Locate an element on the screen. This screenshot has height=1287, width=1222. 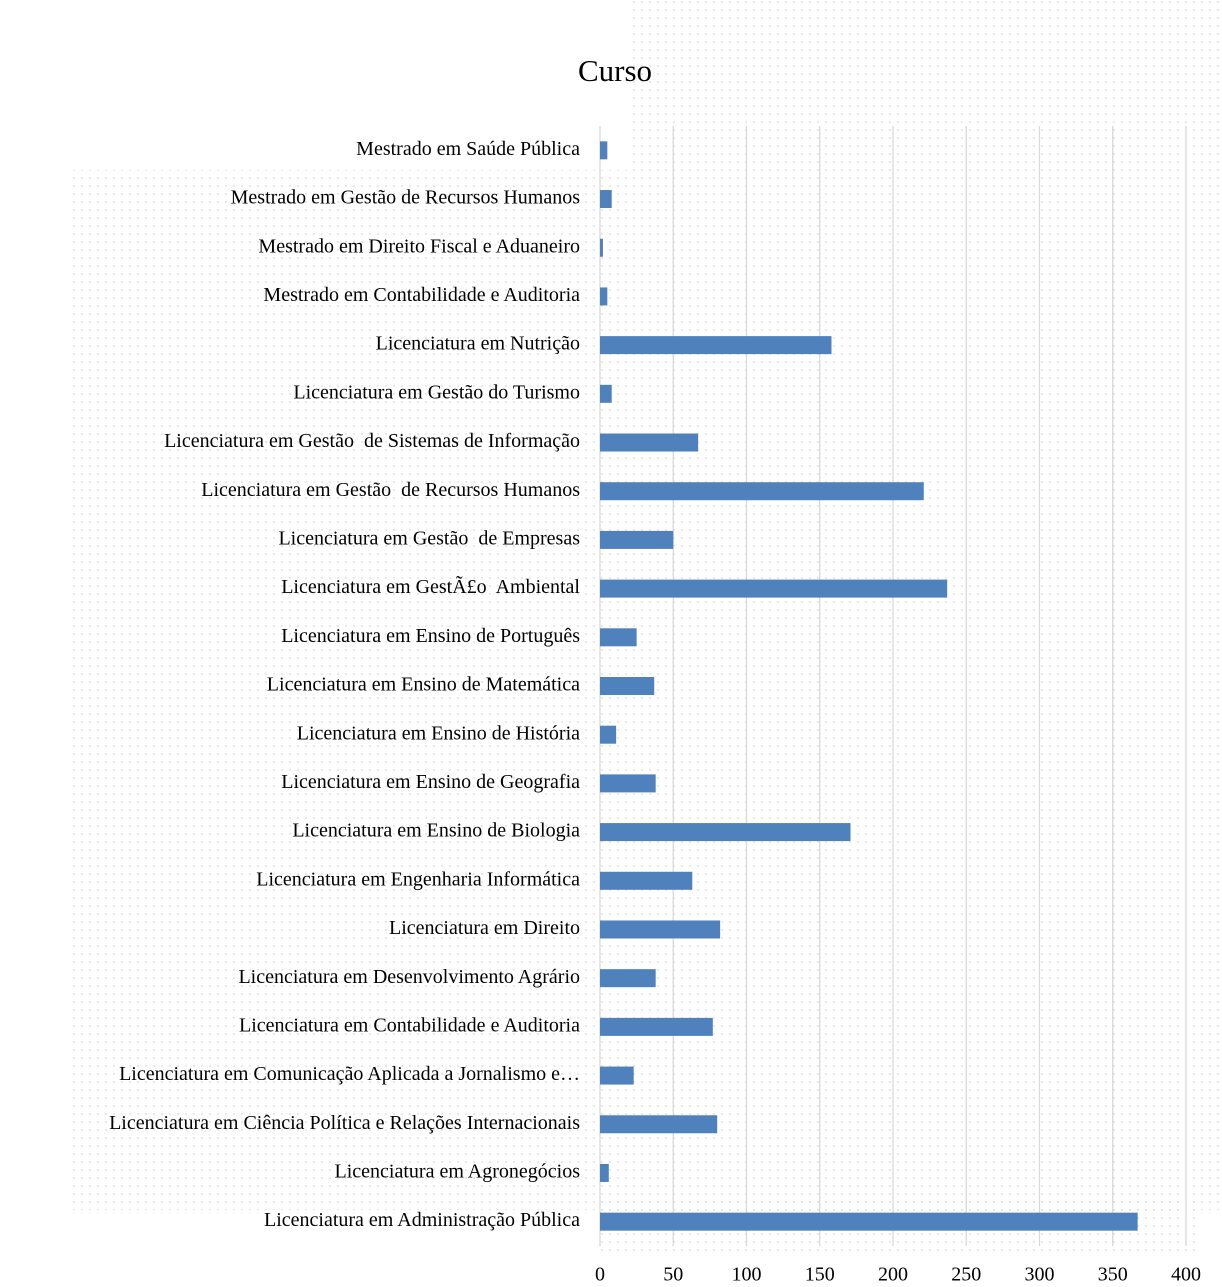
y-tick-label: Licenciatura em Ensino de História is located at coordinates (438, 733).